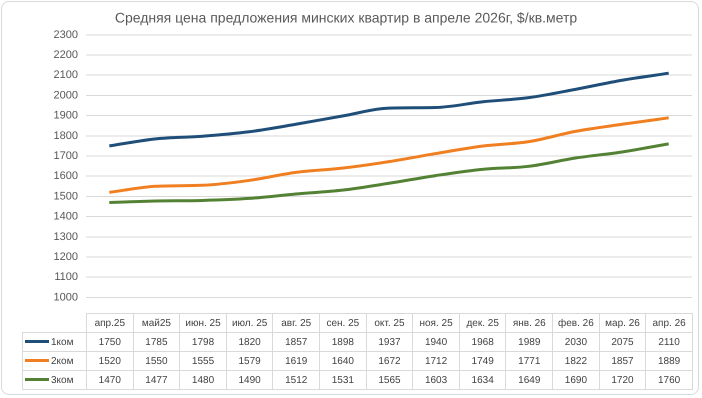 The width and height of the screenshot is (702, 398). Describe the element at coordinates (66, 34) in the screenshot. I see `y-tick-label: 2300` at that location.